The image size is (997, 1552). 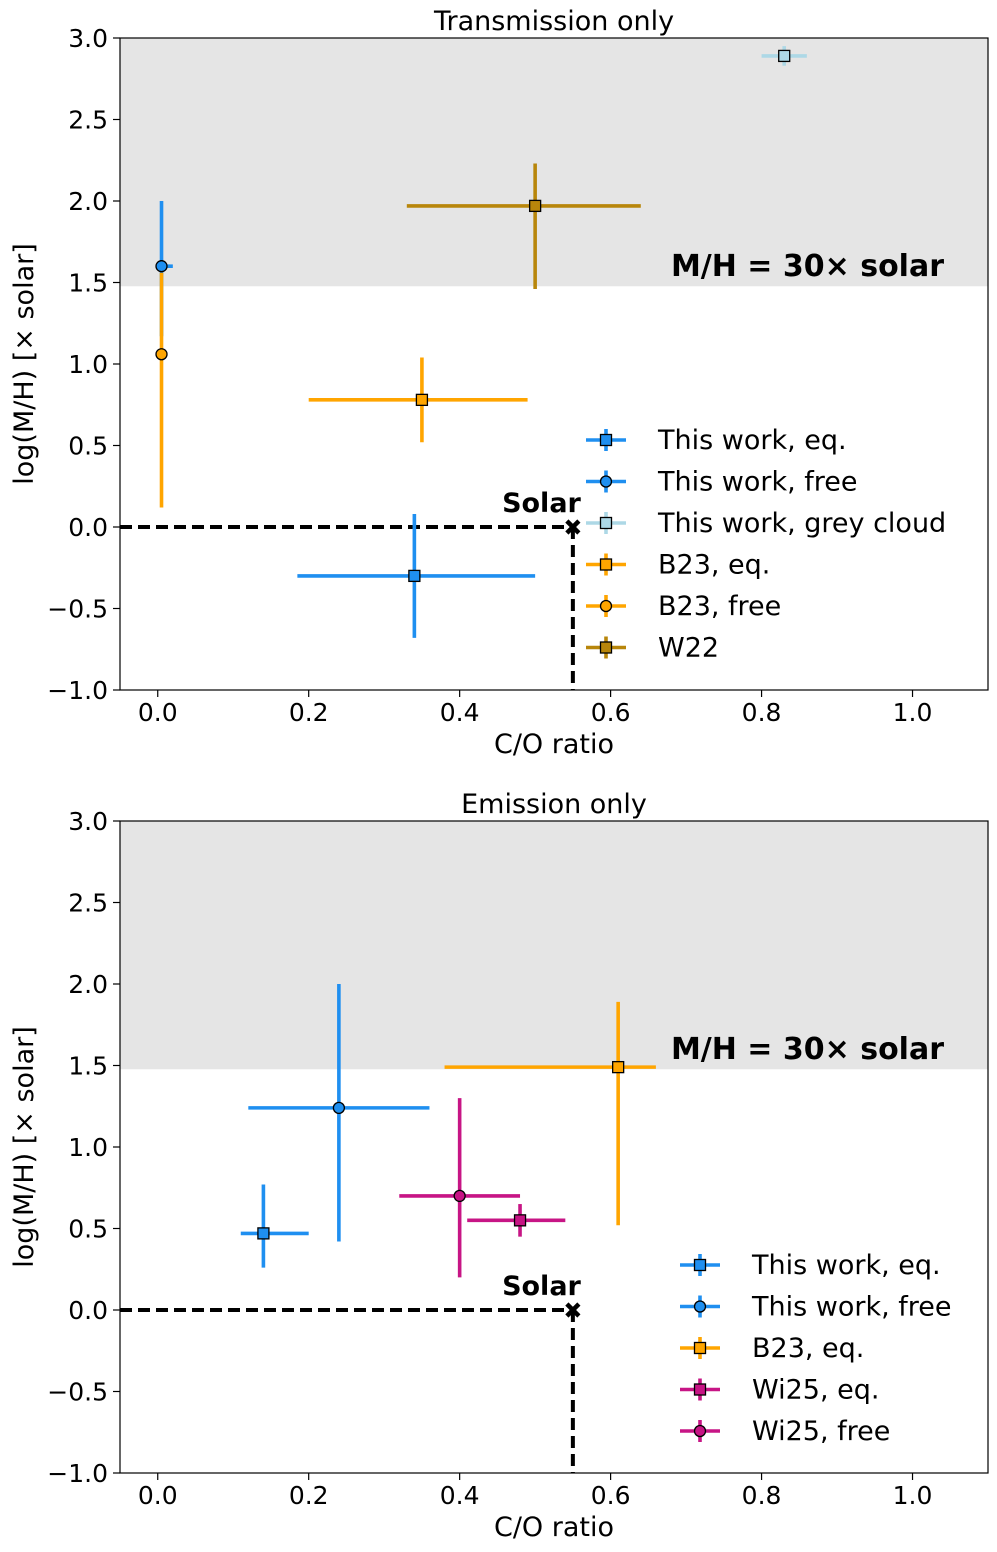 I want to click on legend-label: This work, grey cloud, so click(x=801, y=523).